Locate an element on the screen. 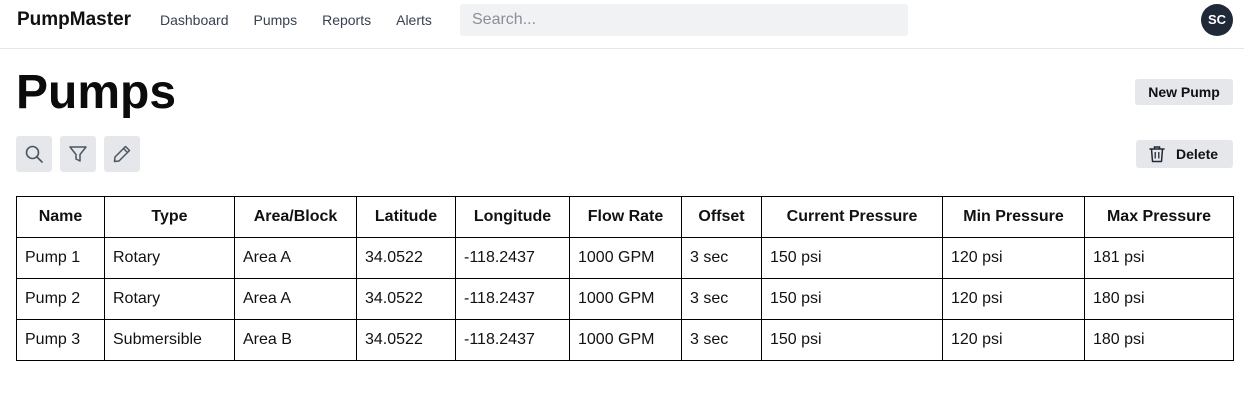 The height and width of the screenshot is (416, 1244). nav-pumps: Pumps is located at coordinates (275, 20).